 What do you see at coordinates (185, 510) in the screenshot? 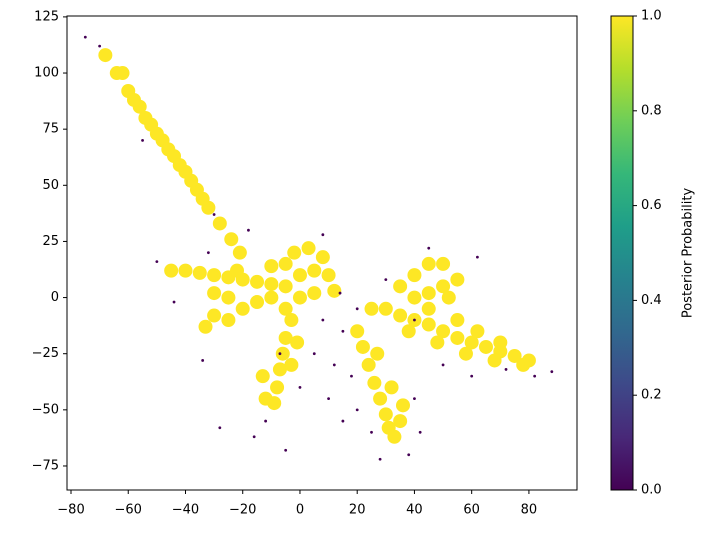
I see `x-tick-label: −40` at bounding box center [185, 510].